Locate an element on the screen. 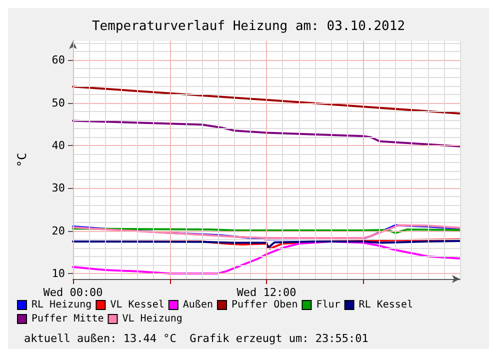 This screenshot has height=357, width=497. text: aktuell außen: 13.44 °C Grafik erzeugt um: 23:55:01 is located at coordinates (196, 338).